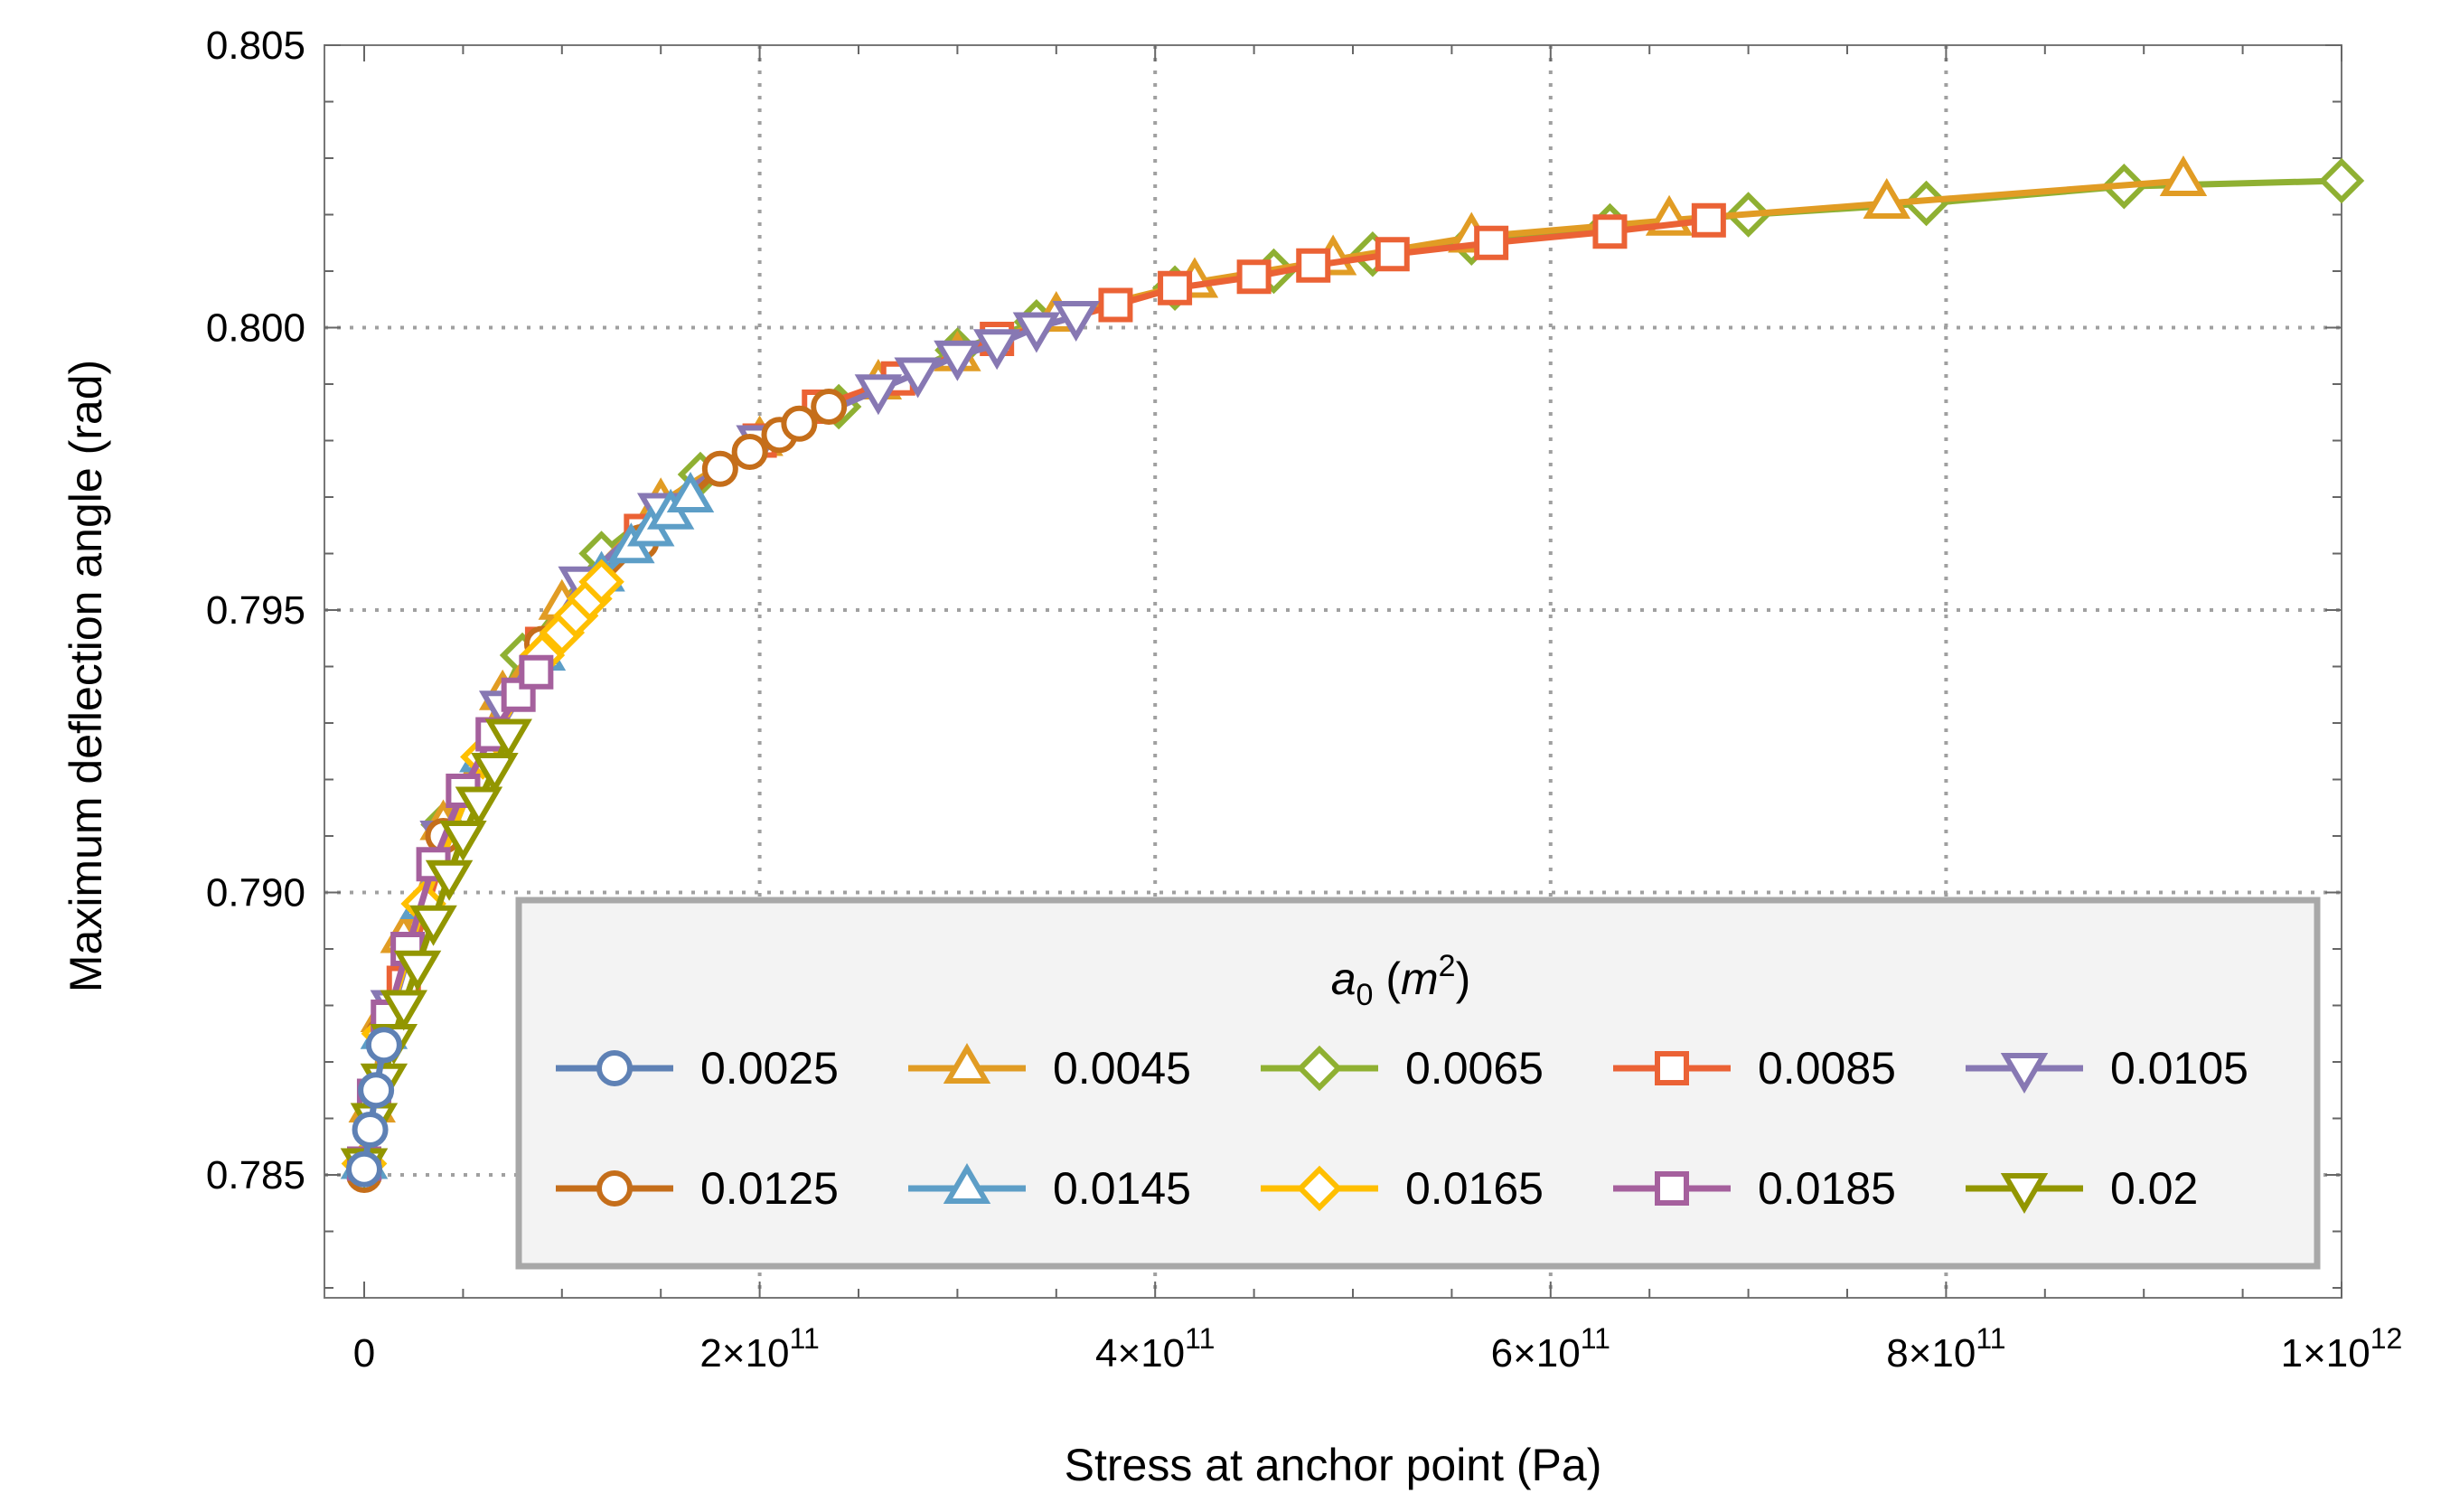 Image resolution: width=2450 pixels, height=1512 pixels. I want to click on series-0.0025, so click(374, 1107).